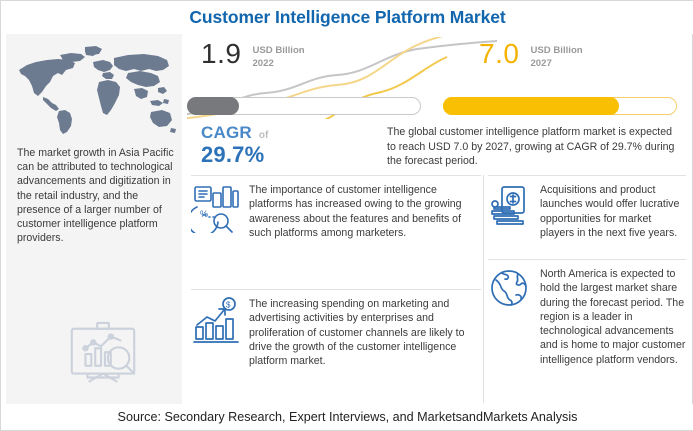 This screenshot has height=431, width=693. I want to click on stat-base-year: 1.9 USD Billion 2022, so click(307, 78).